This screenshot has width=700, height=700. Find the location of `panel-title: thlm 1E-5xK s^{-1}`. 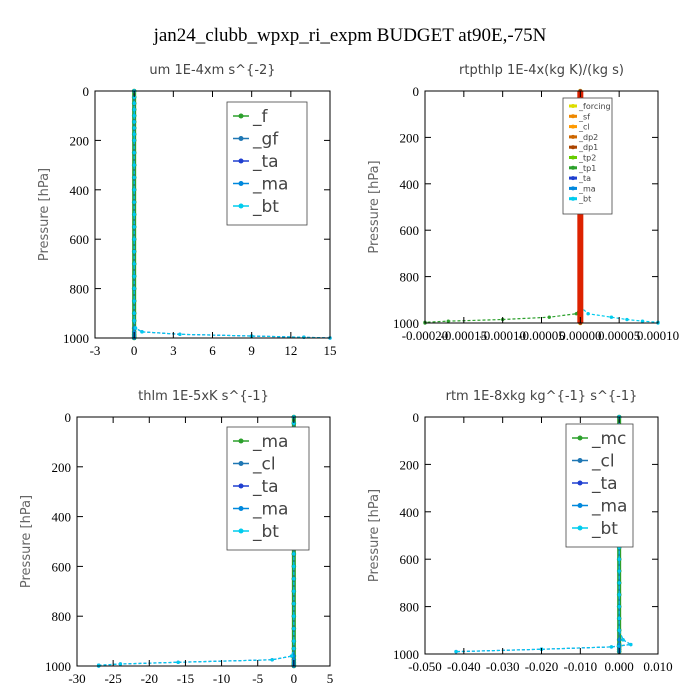

panel-title: thlm 1E-5xK s^{-1} is located at coordinates (203, 396).